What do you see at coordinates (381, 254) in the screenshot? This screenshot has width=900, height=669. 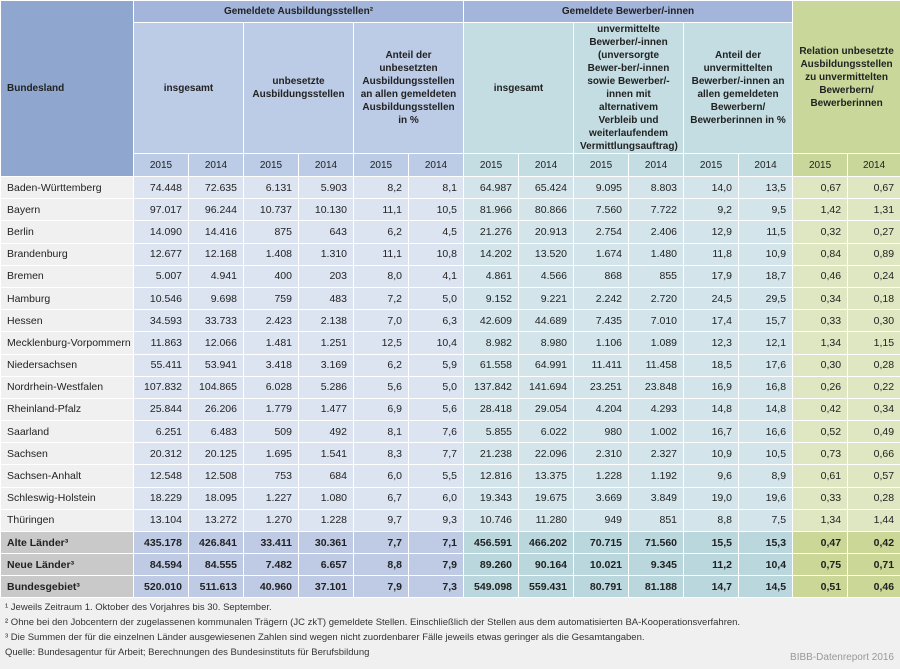 I see `table-cell: 11,1` at bounding box center [381, 254].